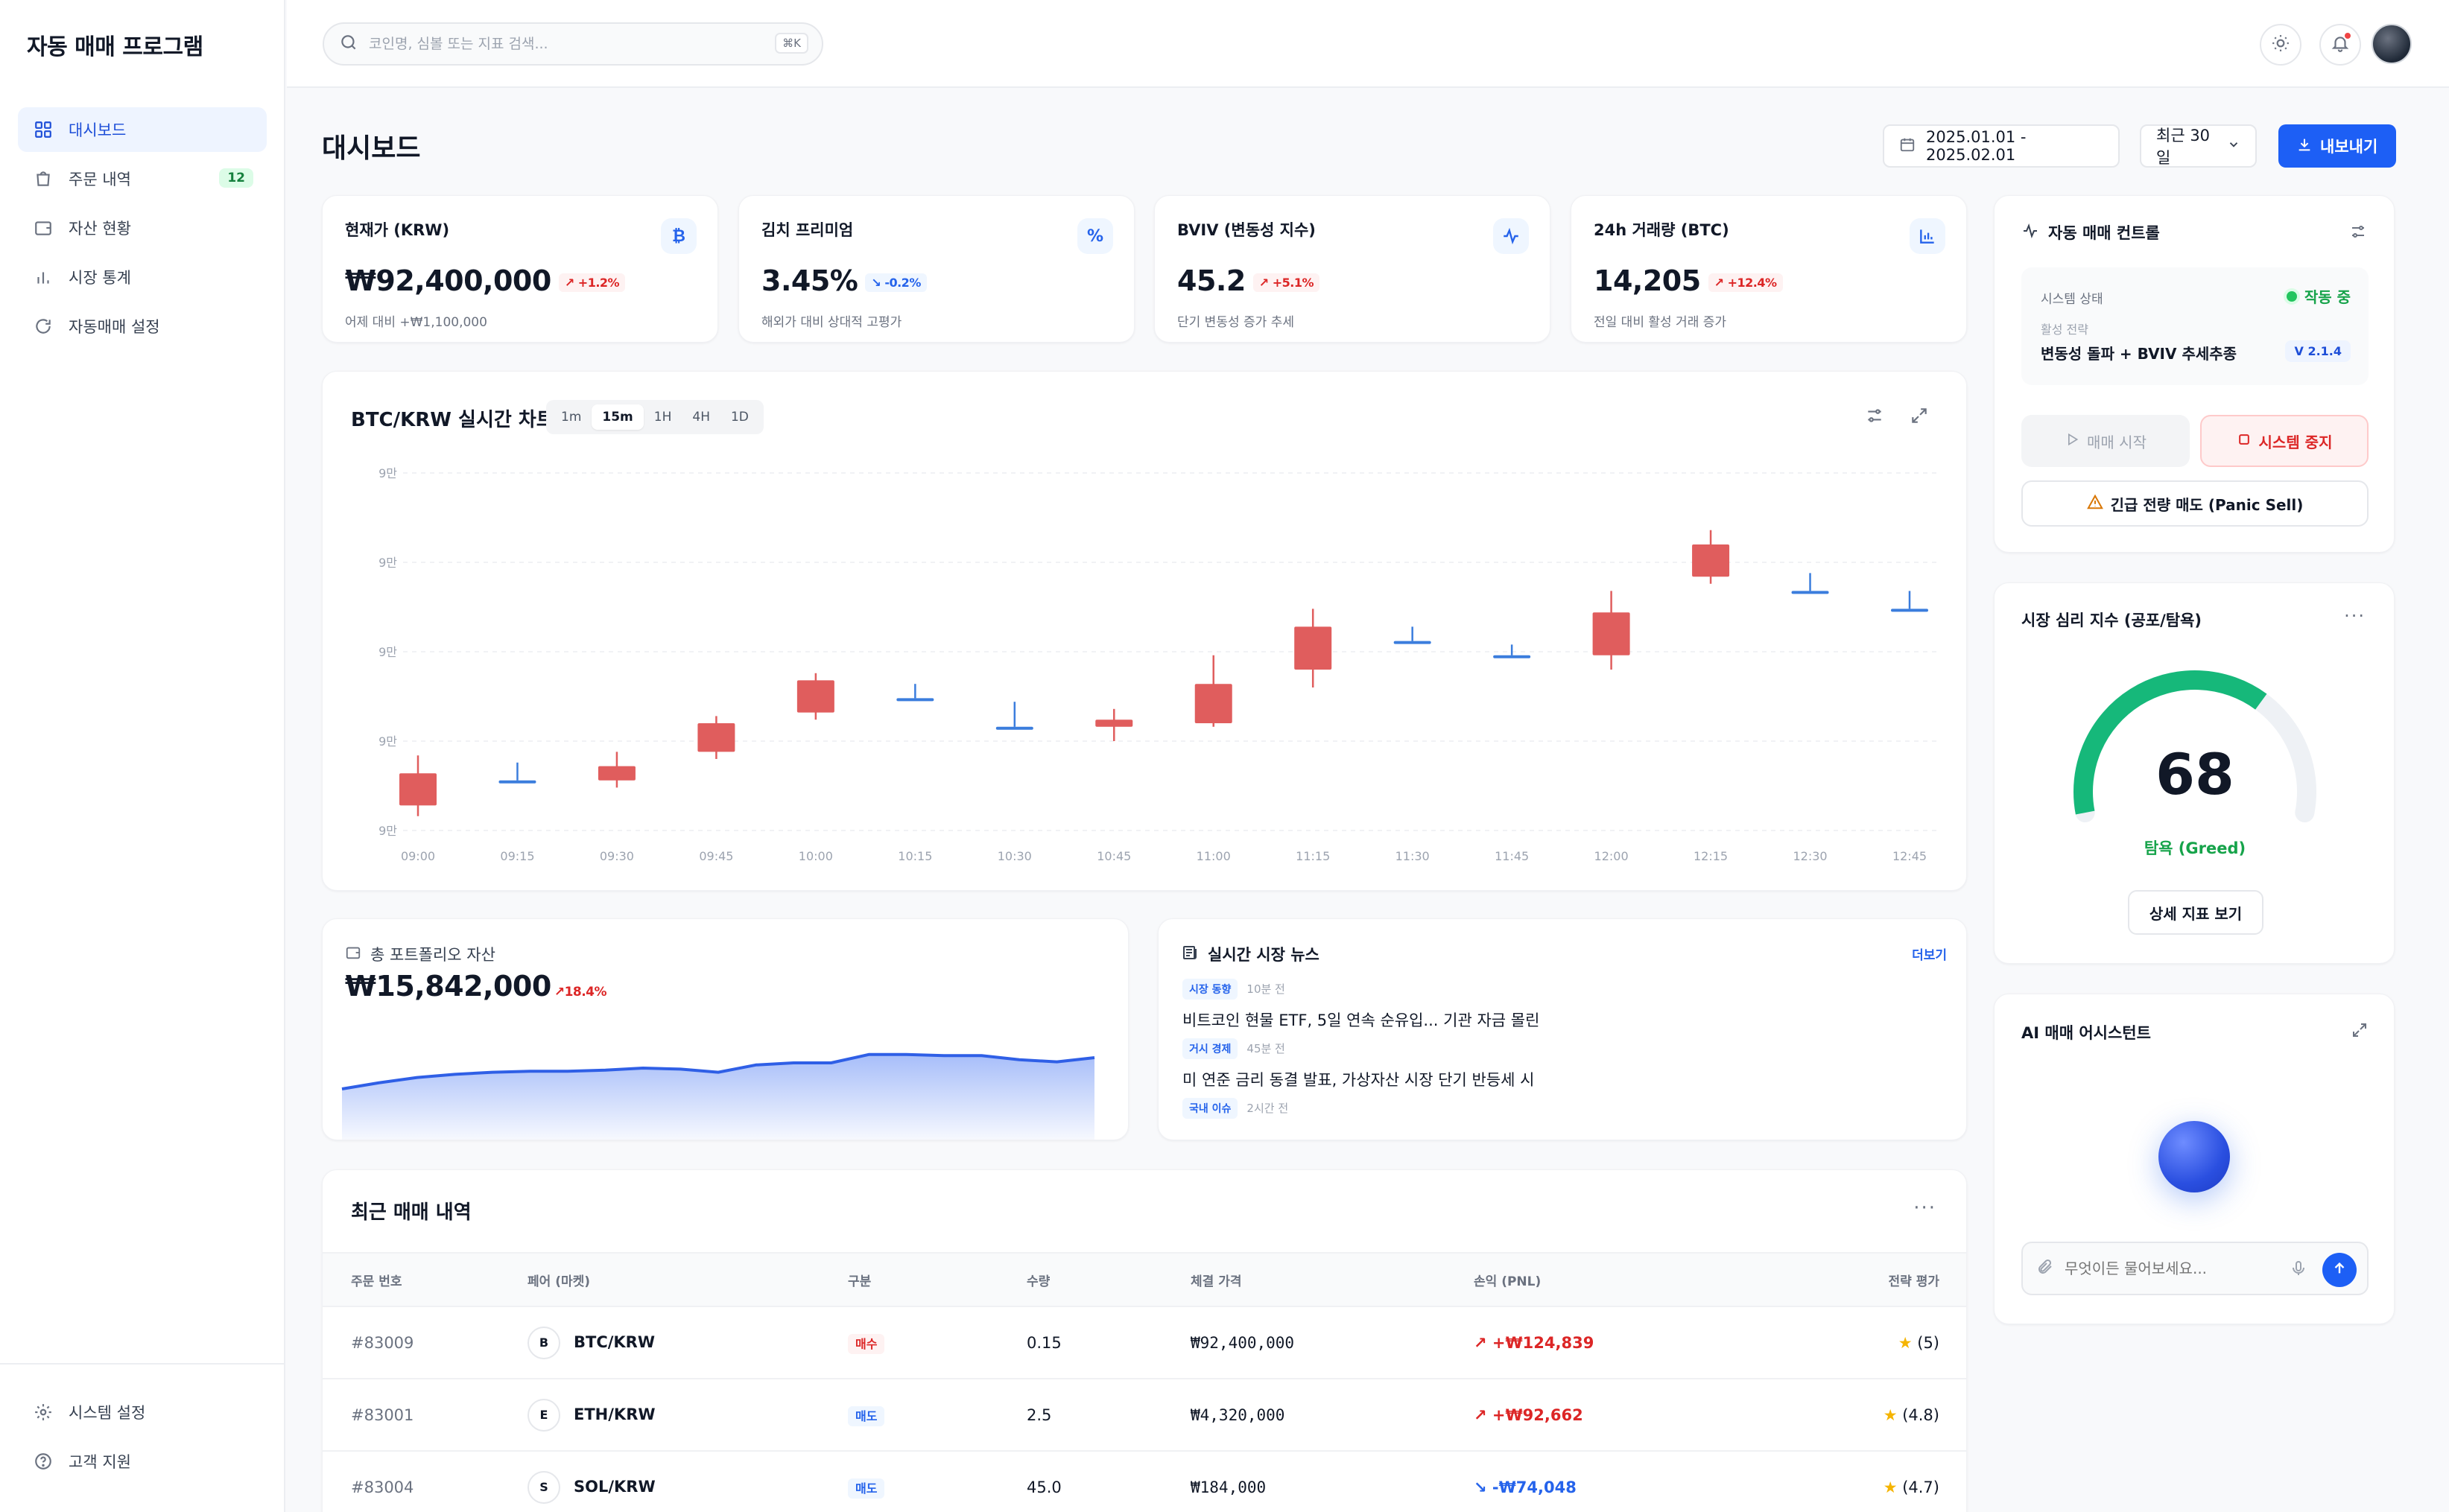  I want to click on order-id: #83009, so click(425, 1342).